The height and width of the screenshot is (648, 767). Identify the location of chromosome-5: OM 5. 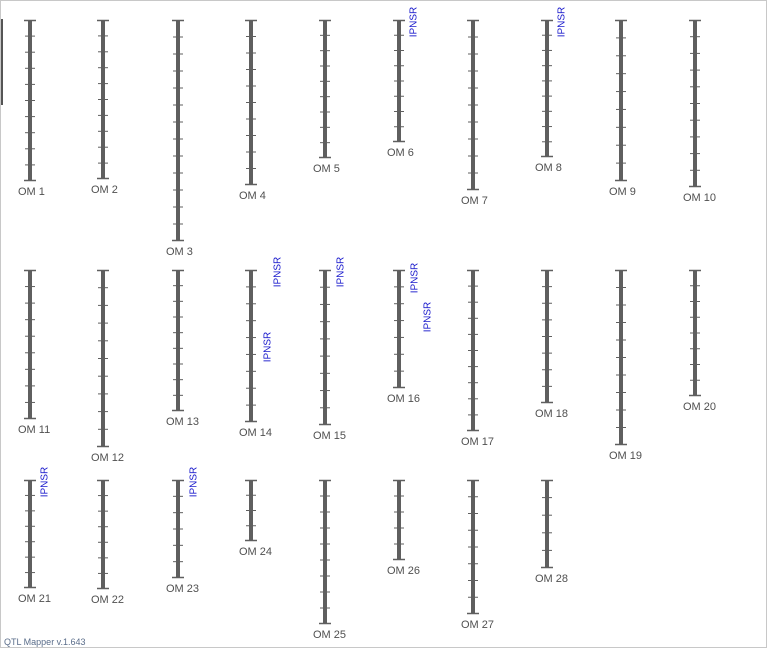
(326, 97).